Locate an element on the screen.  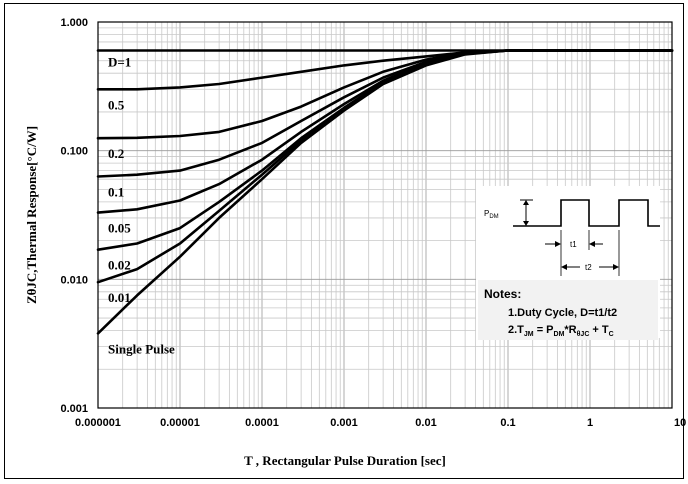
series-labels: D=1 0.5 0.2 0.1 0.05 0.02 0.01 Single Pulse is located at coordinates (141, 206).